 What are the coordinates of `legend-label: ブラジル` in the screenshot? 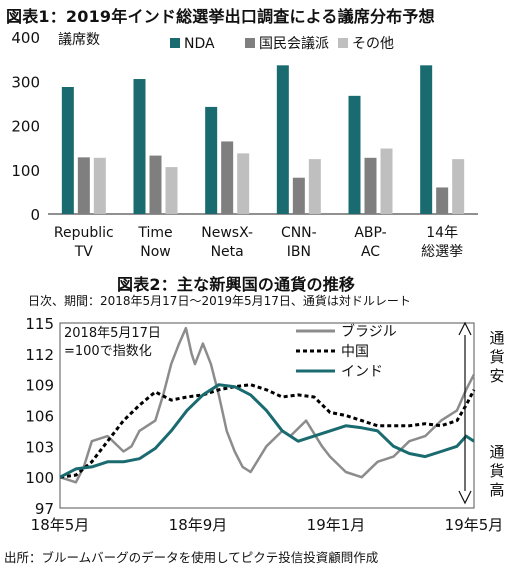 It's located at (369, 331).